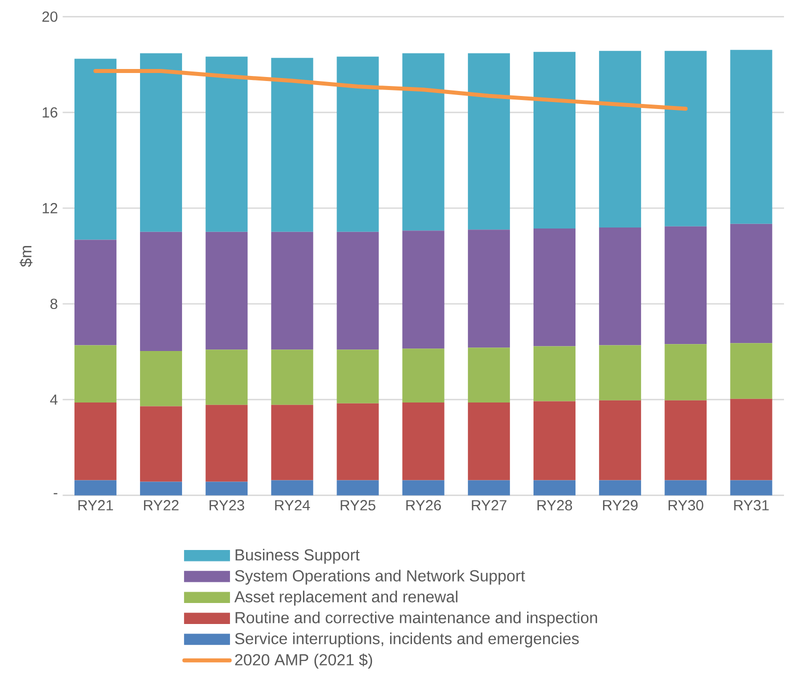  Describe the element at coordinates (50, 208) in the screenshot. I see `y-tick-label: 12` at that location.